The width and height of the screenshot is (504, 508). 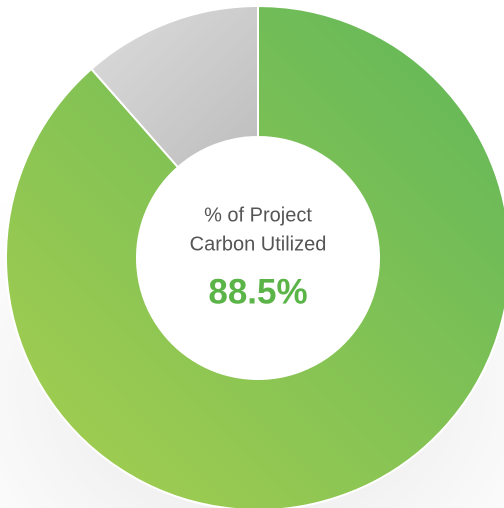 What do you see at coordinates (258, 215) in the screenshot?
I see `center-title: % of Project` at bounding box center [258, 215].